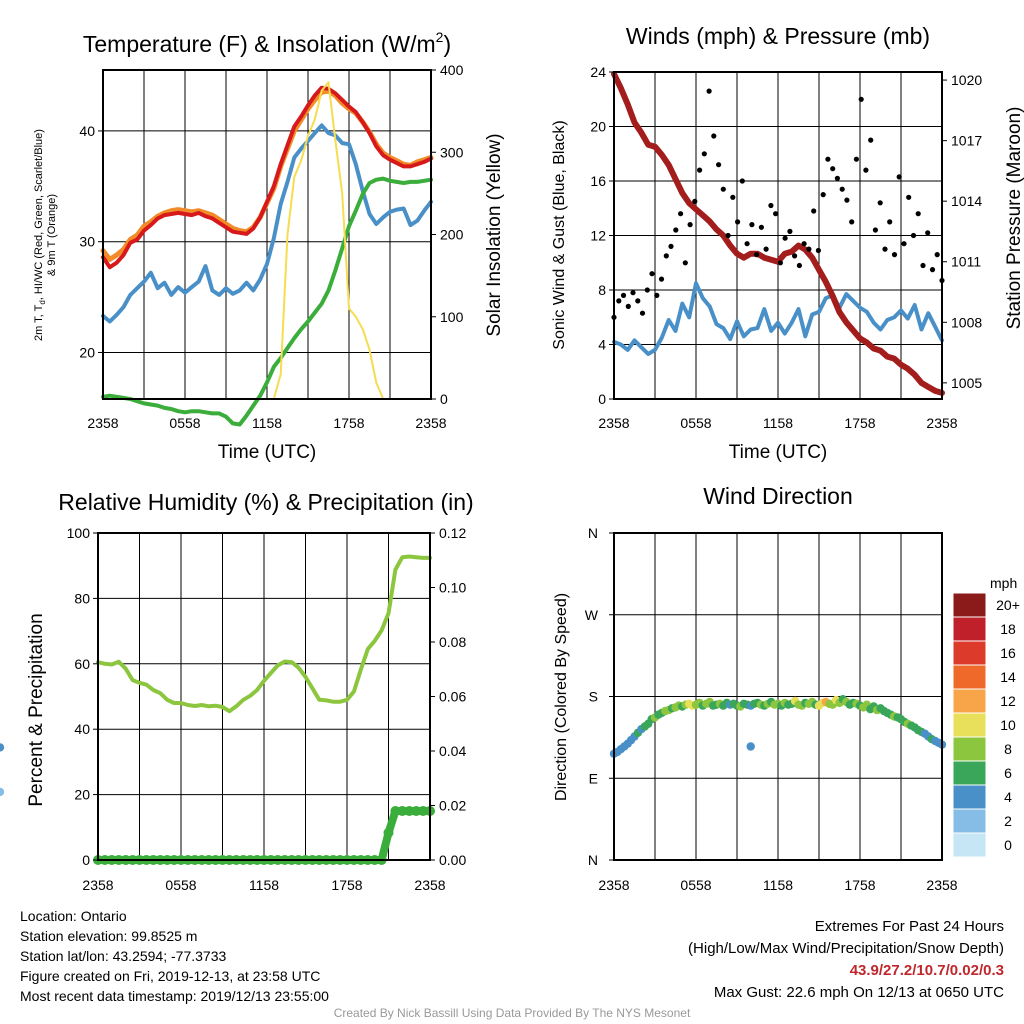 This screenshot has width=1024, height=1024. What do you see at coordinates (1008, 701) in the screenshot?
I see `legend-label: 12` at bounding box center [1008, 701].